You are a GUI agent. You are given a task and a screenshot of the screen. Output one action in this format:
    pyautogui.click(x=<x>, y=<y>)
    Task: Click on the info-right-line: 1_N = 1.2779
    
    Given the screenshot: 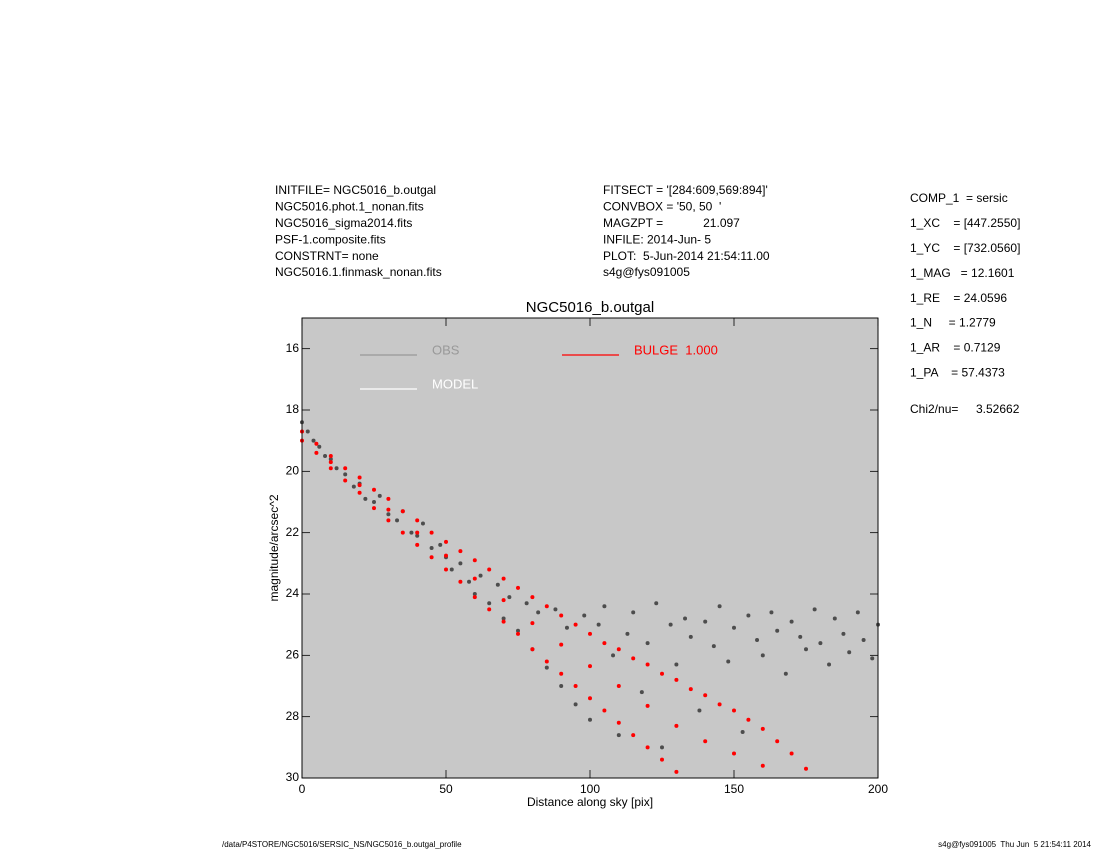 What is the action you would take?
    pyautogui.click(x=953, y=323)
    